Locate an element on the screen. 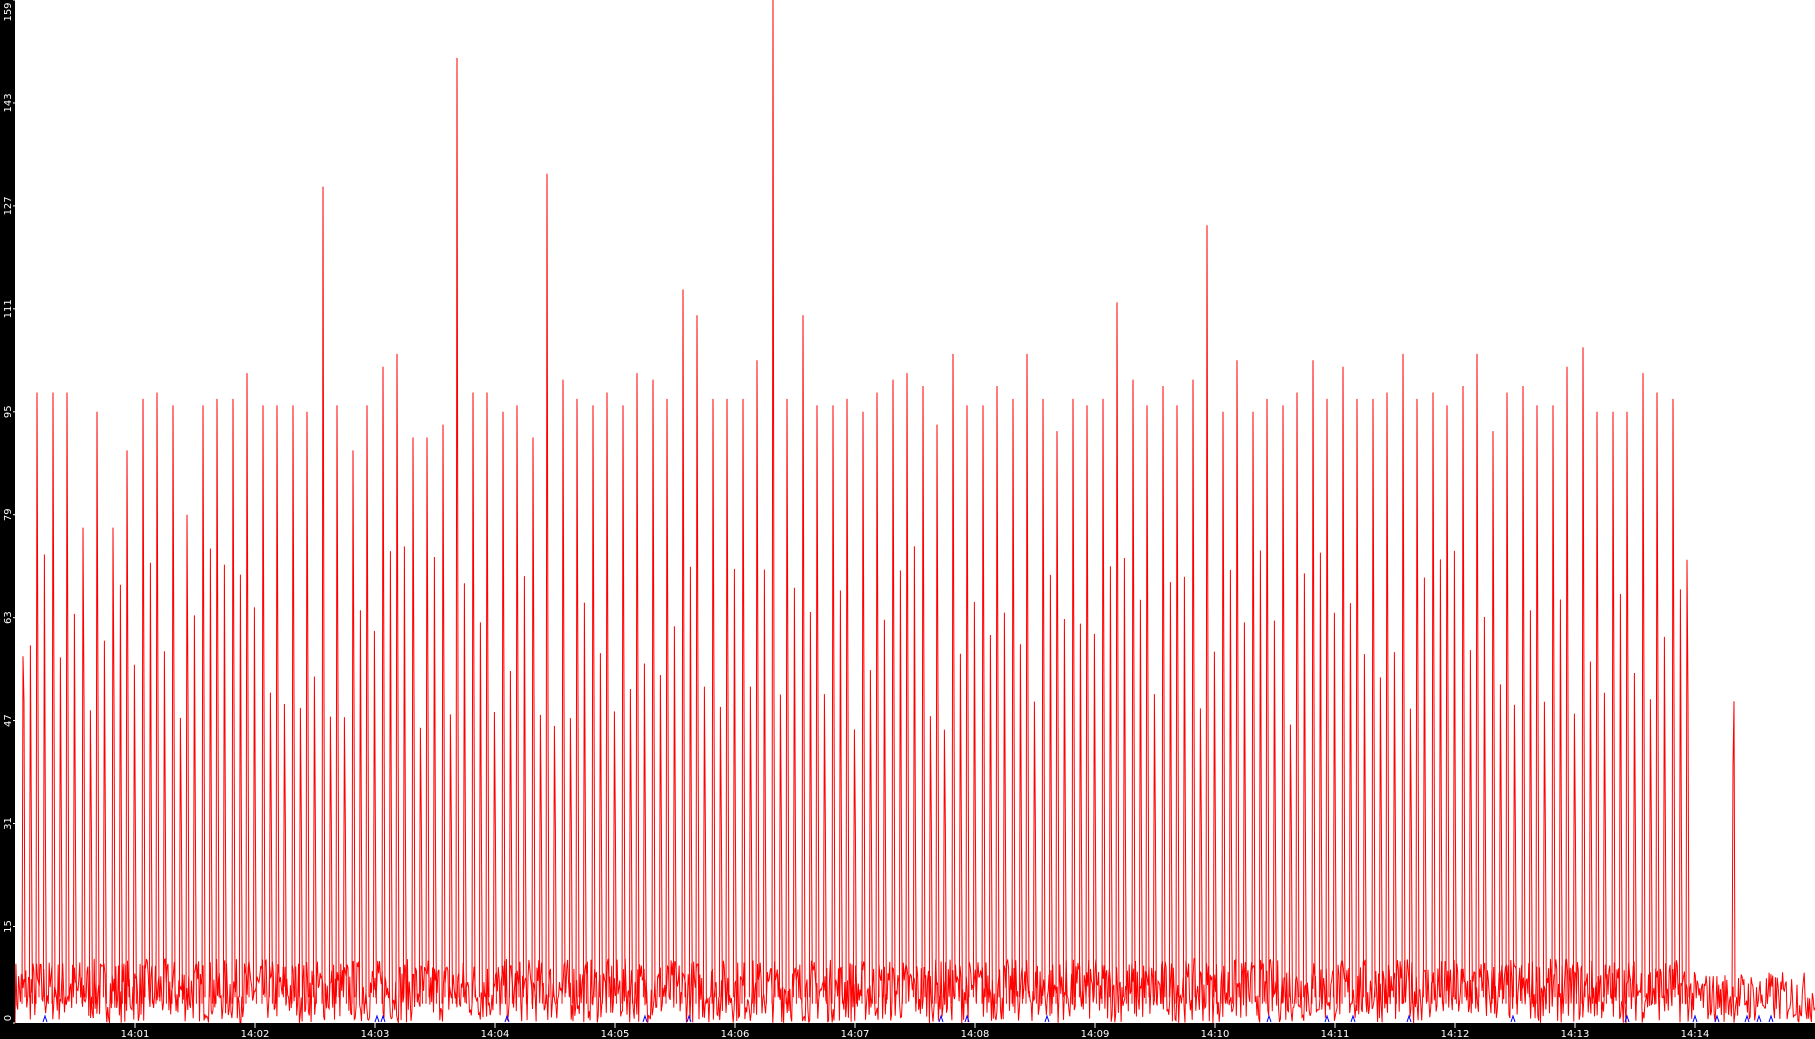 This screenshot has width=1815, height=1039. x-tick-label: 14:02 is located at coordinates (255, 1034).